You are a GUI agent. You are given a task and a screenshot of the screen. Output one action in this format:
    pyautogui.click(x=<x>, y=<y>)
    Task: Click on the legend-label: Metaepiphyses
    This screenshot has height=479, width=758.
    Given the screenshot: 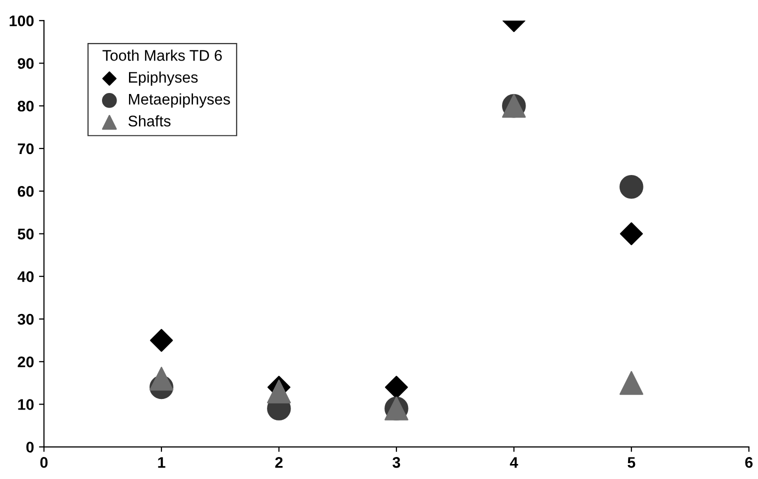 What is the action you would take?
    pyautogui.click(x=179, y=100)
    